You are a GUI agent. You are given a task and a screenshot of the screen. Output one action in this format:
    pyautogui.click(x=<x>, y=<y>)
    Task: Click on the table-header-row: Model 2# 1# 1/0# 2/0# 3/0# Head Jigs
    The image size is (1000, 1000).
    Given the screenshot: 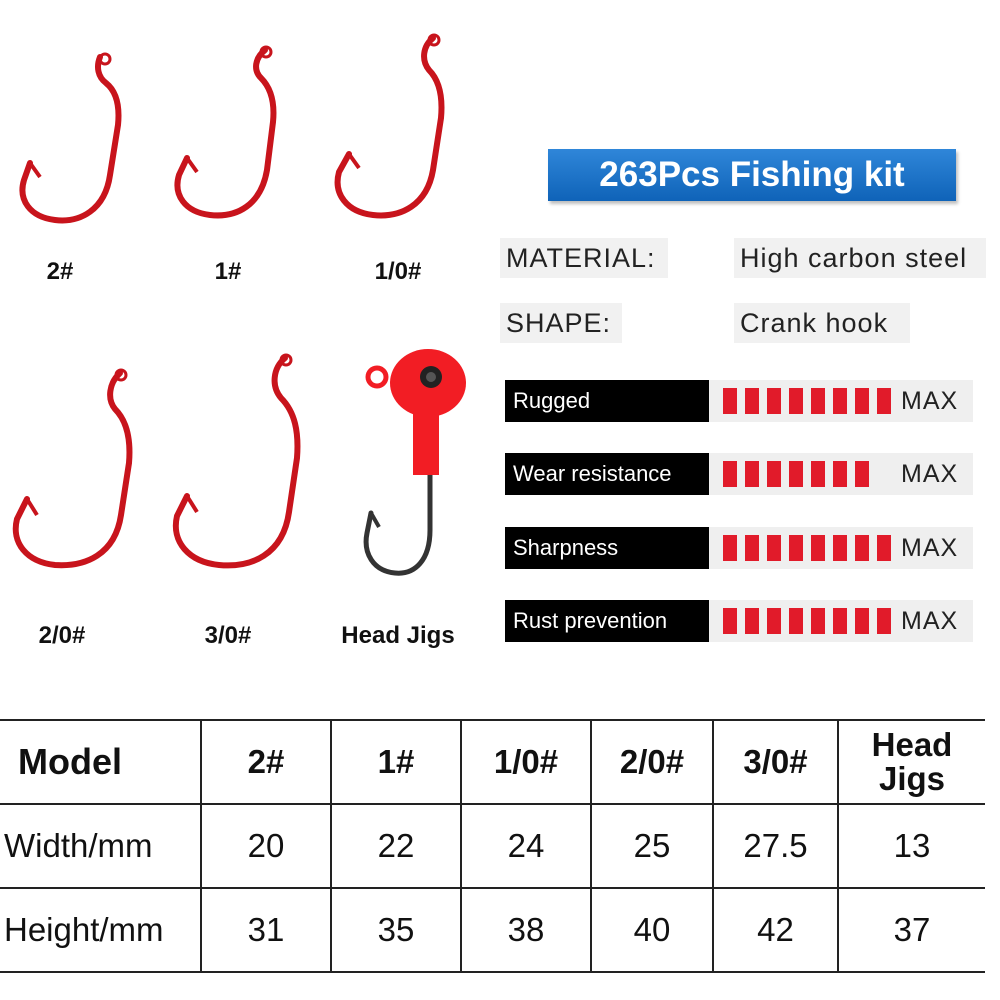 What is the action you would take?
    pyautogui.click(x=492, y=762)
    